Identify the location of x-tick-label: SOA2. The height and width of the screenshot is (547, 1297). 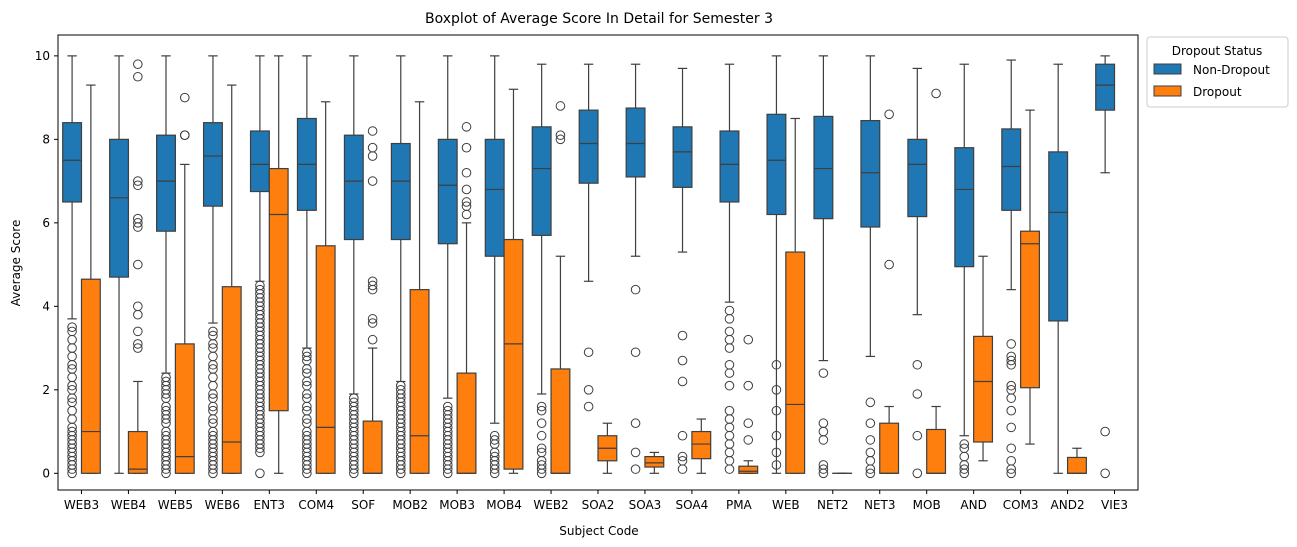
(598, 505).